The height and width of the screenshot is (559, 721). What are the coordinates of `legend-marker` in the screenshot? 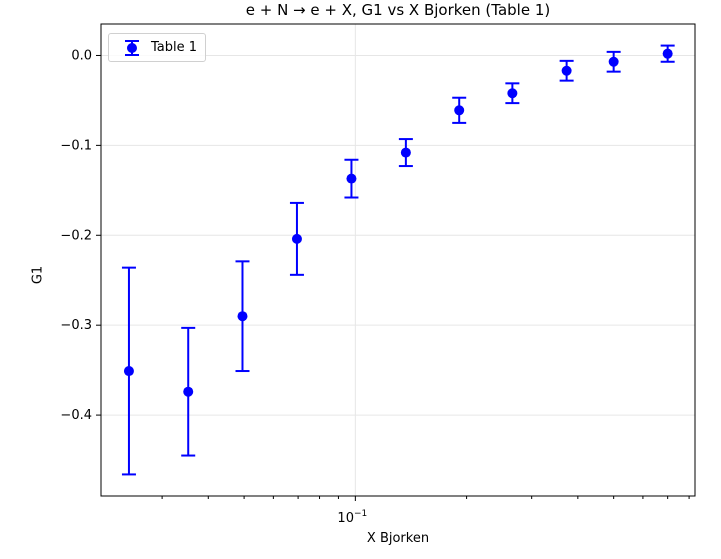 It's located at (132, 47).